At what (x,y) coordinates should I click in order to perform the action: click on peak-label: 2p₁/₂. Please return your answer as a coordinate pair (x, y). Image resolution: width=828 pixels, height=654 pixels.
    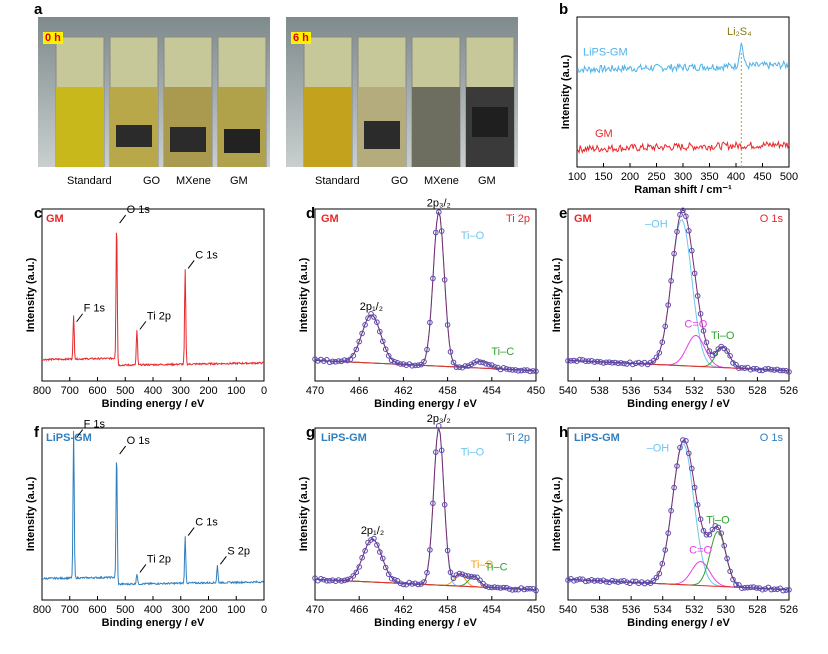
    Looking at the image, I should click on (372, 531).